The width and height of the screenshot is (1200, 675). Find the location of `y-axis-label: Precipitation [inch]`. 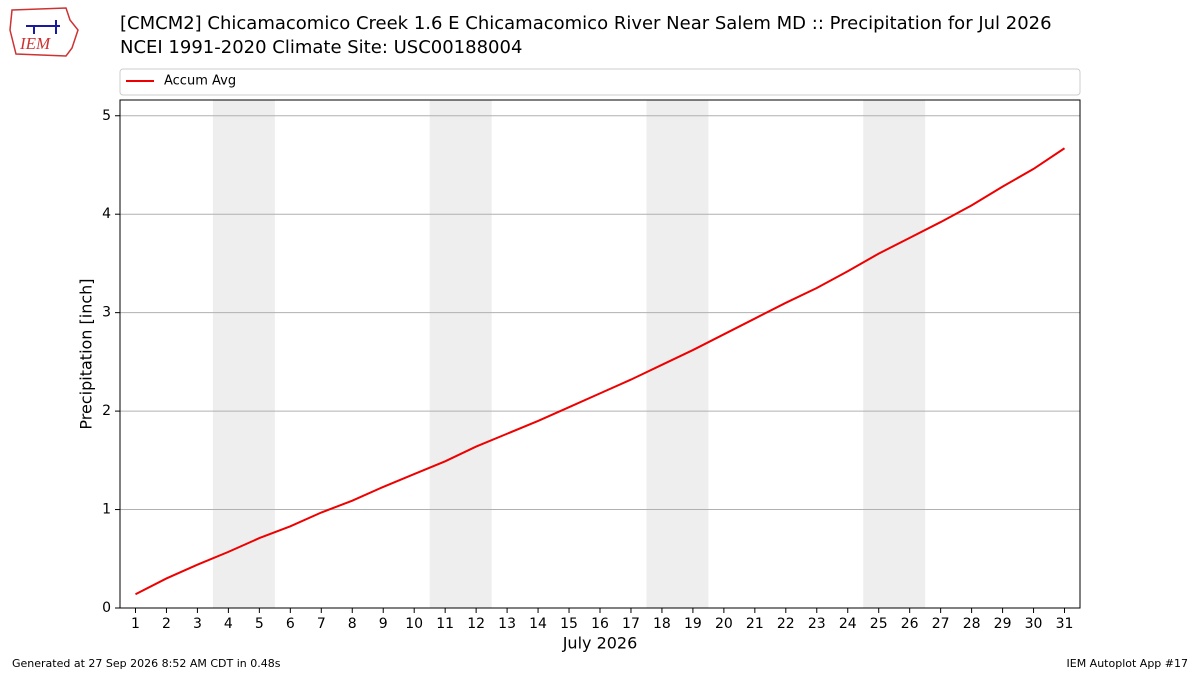

y-axis-label: Precipitation [inch] is located at coordinates (86, 353).